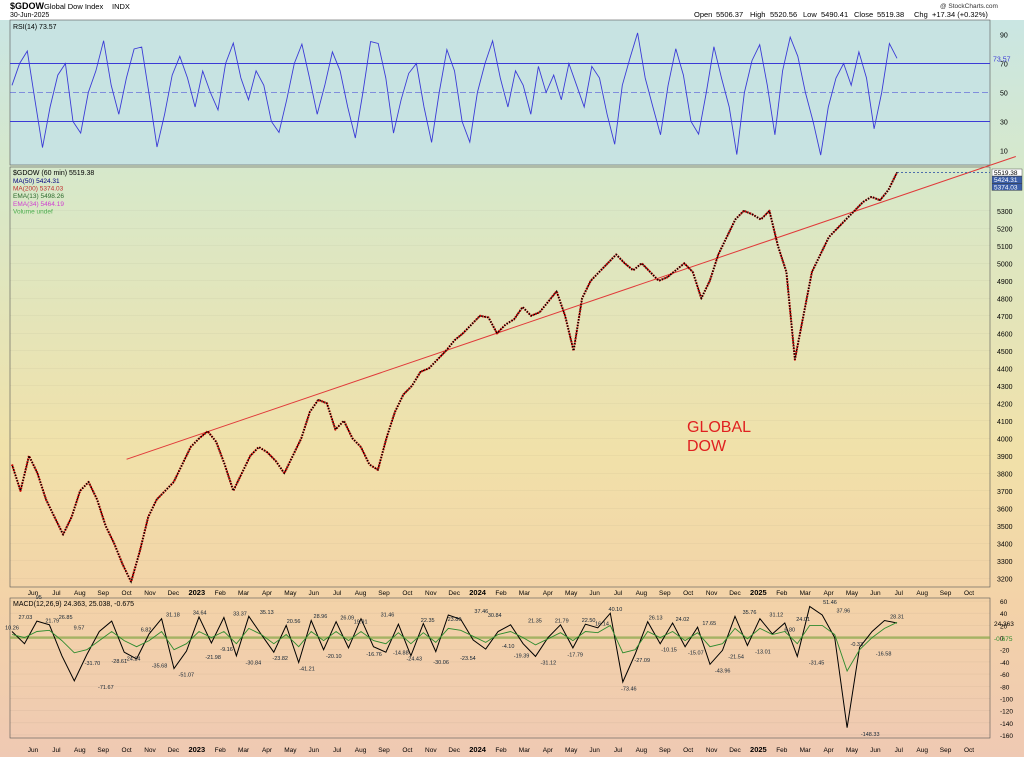 The width and height of the screenshot is (1024, 757). What do you see at coordinates (39, 598) in the screenshot?
I see `macd-value-annotation: 95` at bounding box center [39, 598].